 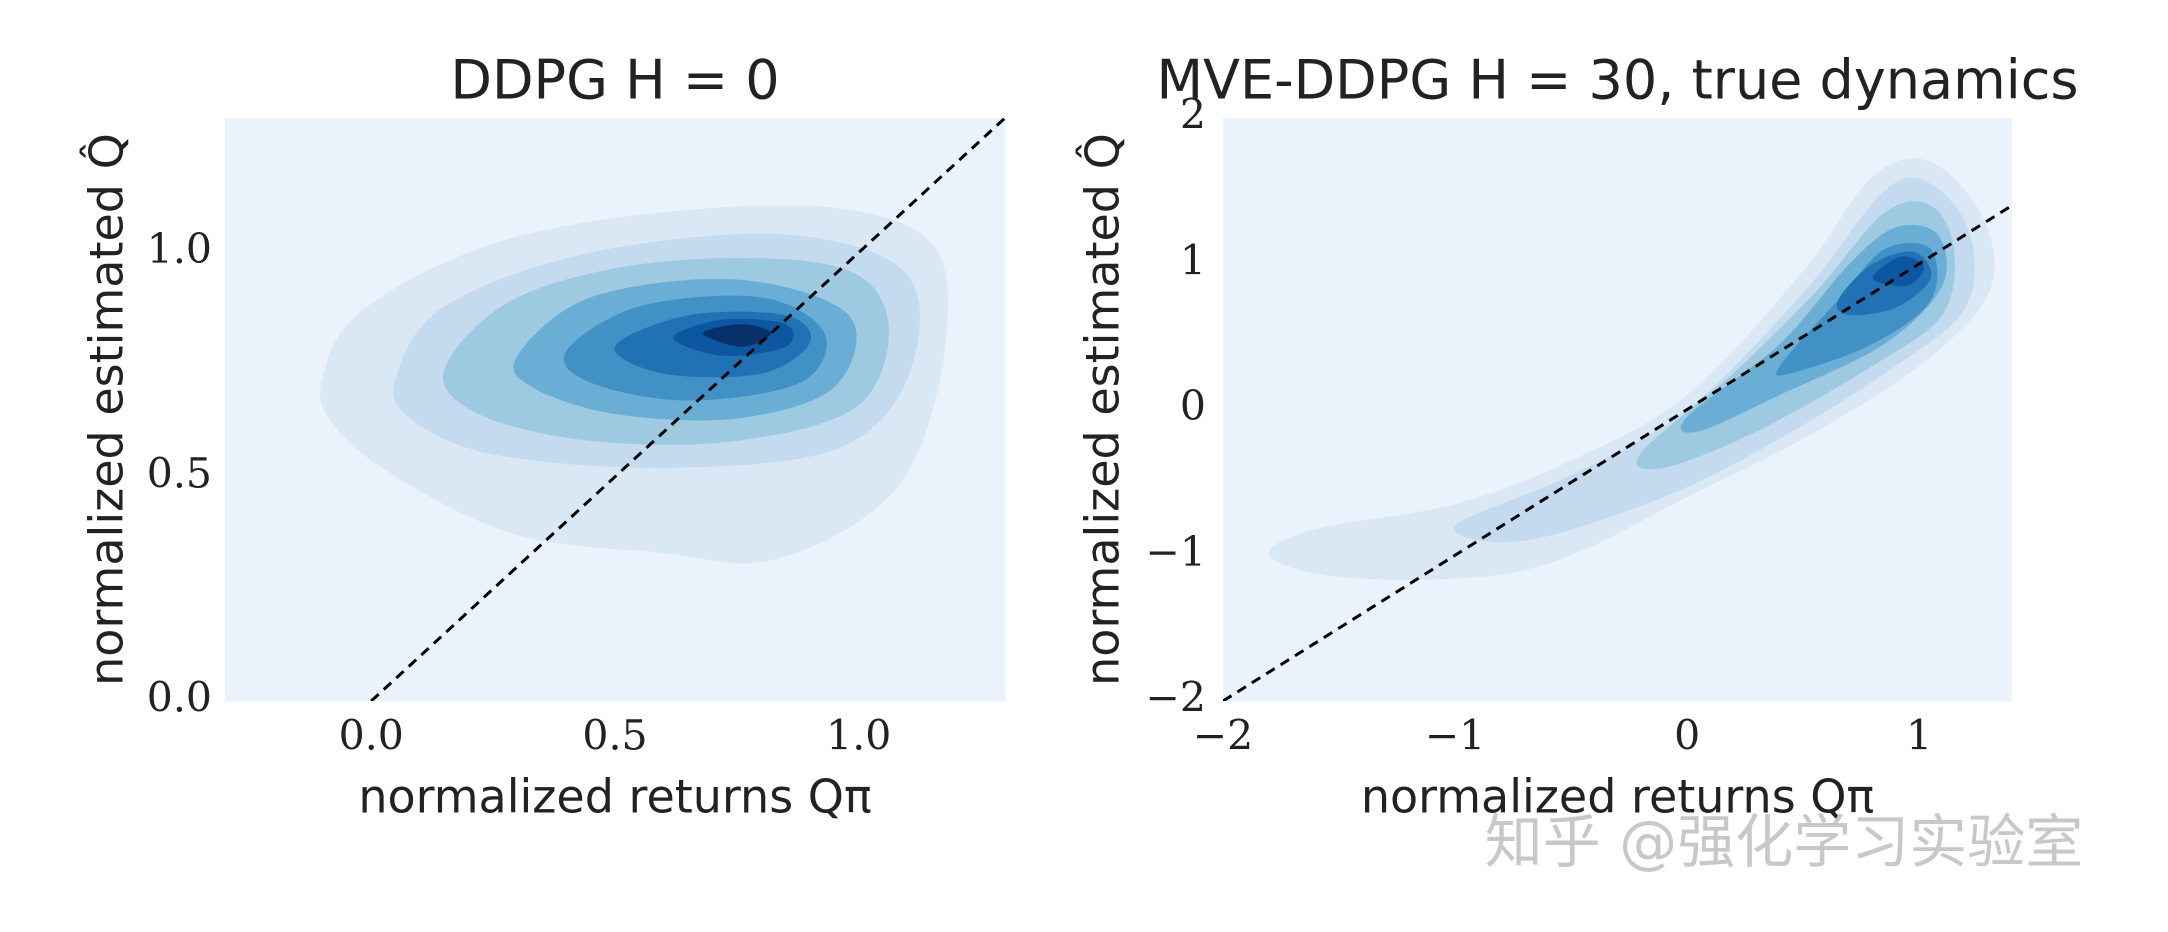 What do you see at coordinates (1193, 115) in the screenshot?
I see `y-tick-label: 2` at bounding box center [1193, 115].